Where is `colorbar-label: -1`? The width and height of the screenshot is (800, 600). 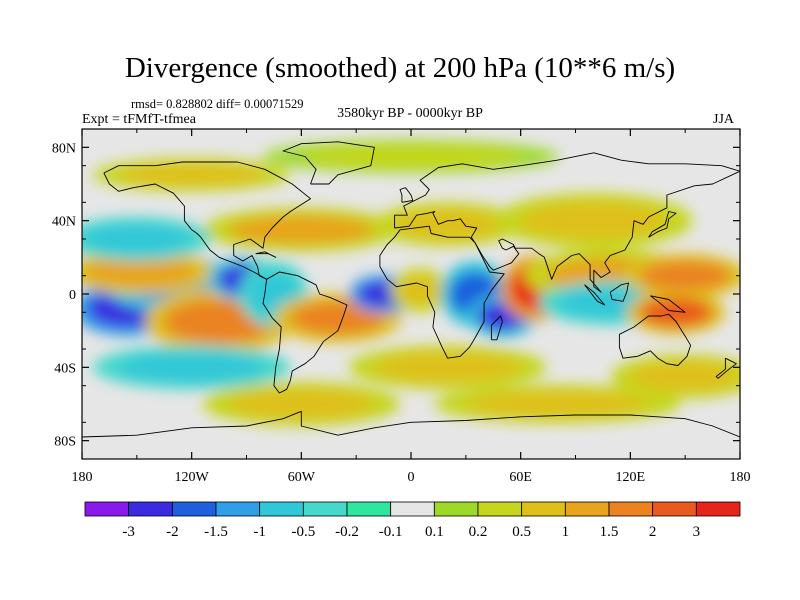 colorbar-label: -1 is located at coordinates (259, 532).